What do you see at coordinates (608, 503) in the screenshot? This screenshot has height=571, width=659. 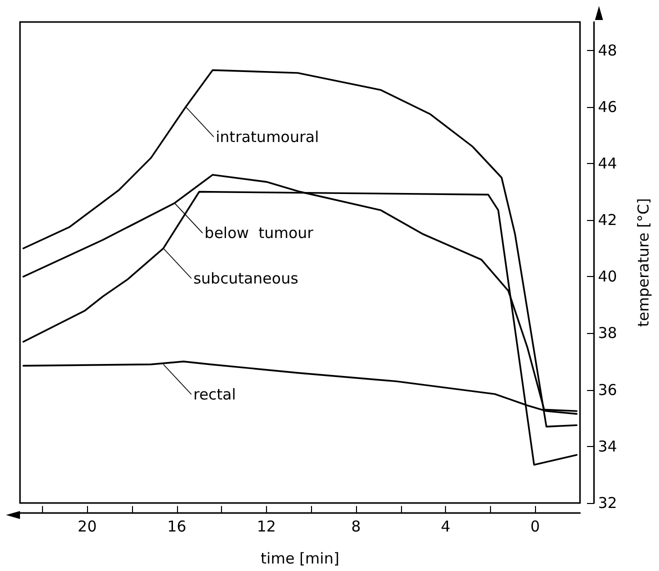 I see `y-tick-label: 32` at bounding box center [608, 503].